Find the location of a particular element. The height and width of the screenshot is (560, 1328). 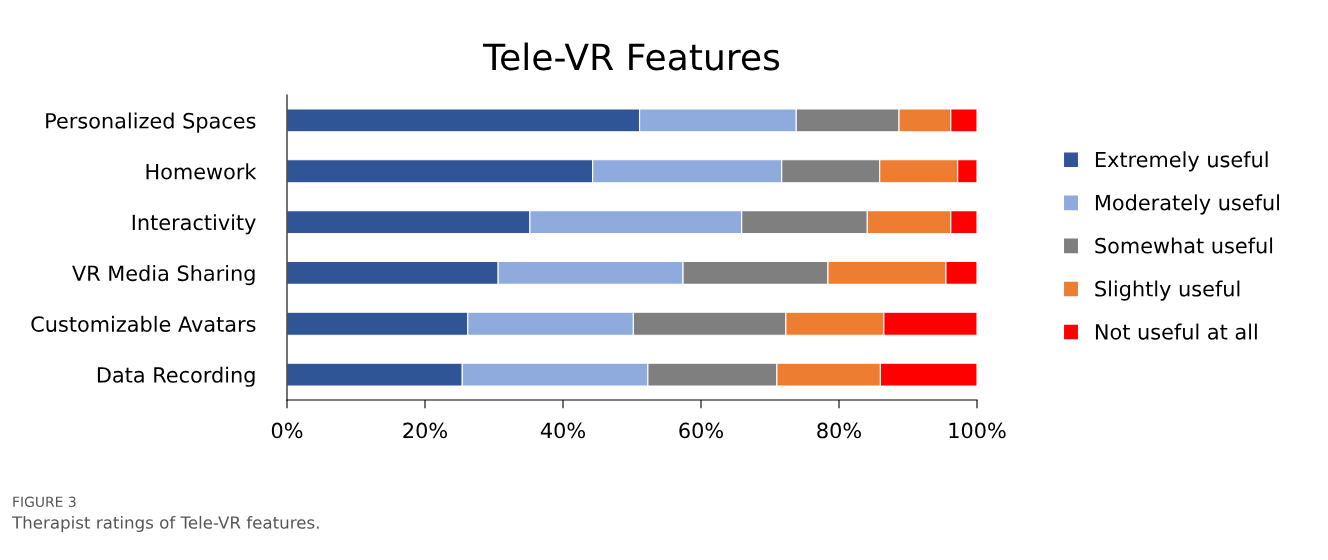

x-tick-label: 20% is located at coordinates (425, 430).